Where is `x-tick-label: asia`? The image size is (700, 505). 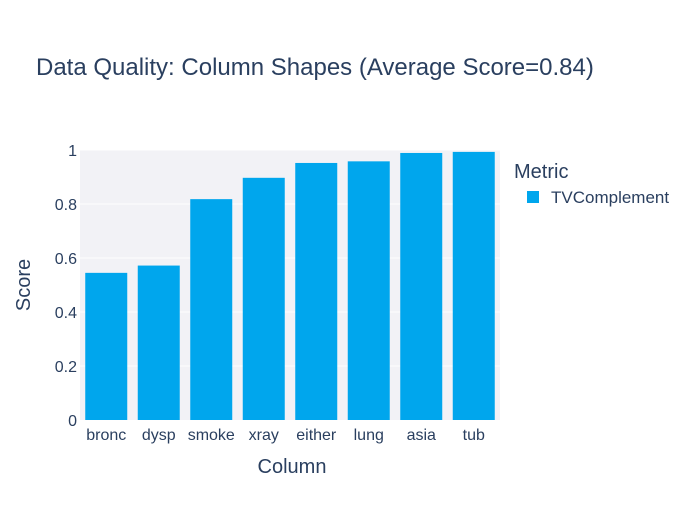
x-tick-label: asia is located at coordinates (421, 435).